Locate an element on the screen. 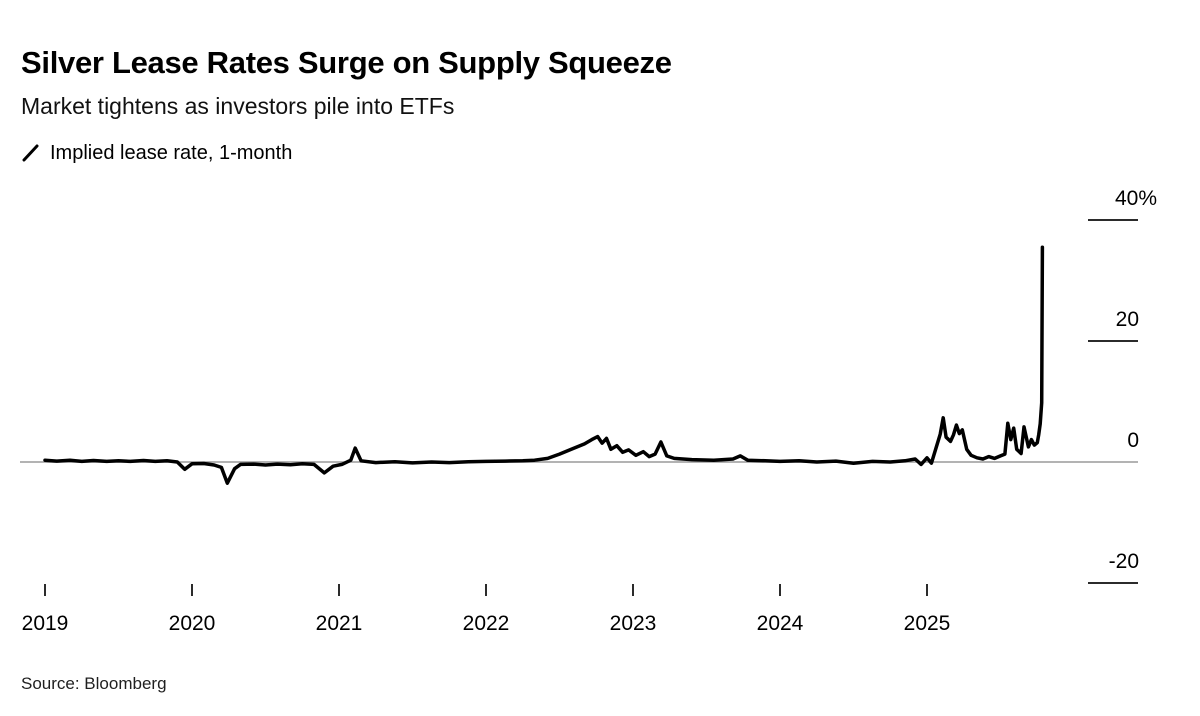 This screenshot has width=1200, height=716. x-axis-label: 2024 is located at coordinates (780, 623).